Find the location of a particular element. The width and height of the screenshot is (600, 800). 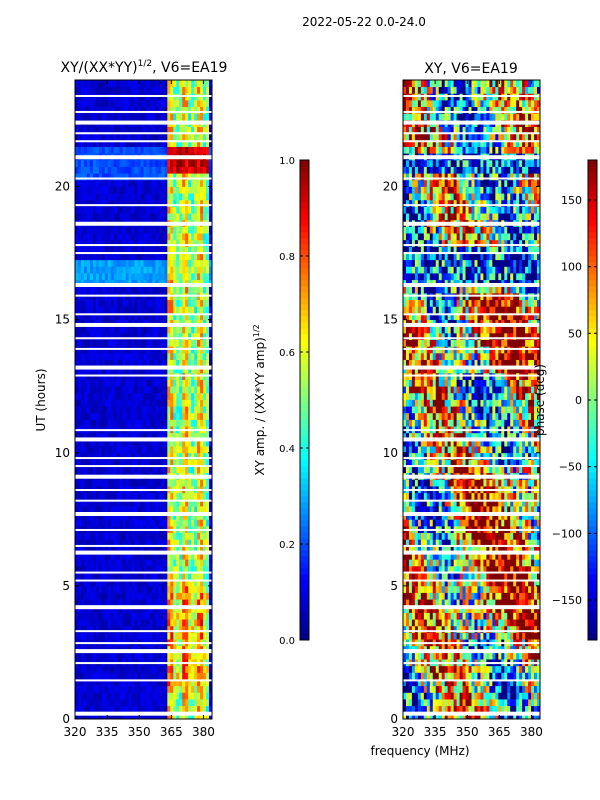

amplitude-ylabel: UT (hours) is located at coordinates (41, 399).